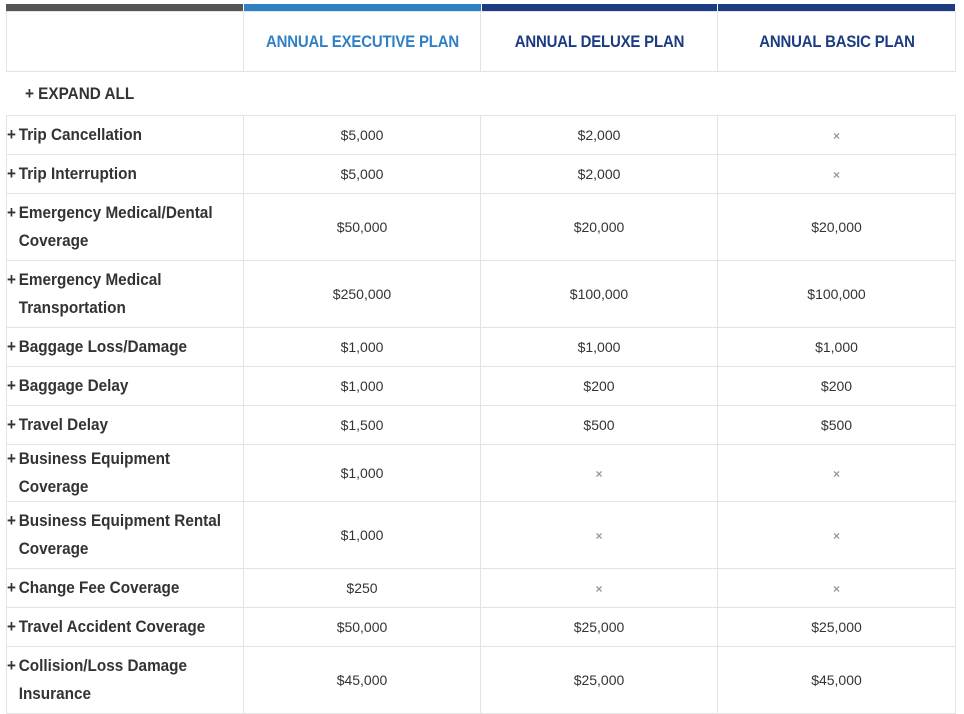 The width and height of the screenshot is (964, 714). I want to click on column-bar-blank, so click(124, 7).